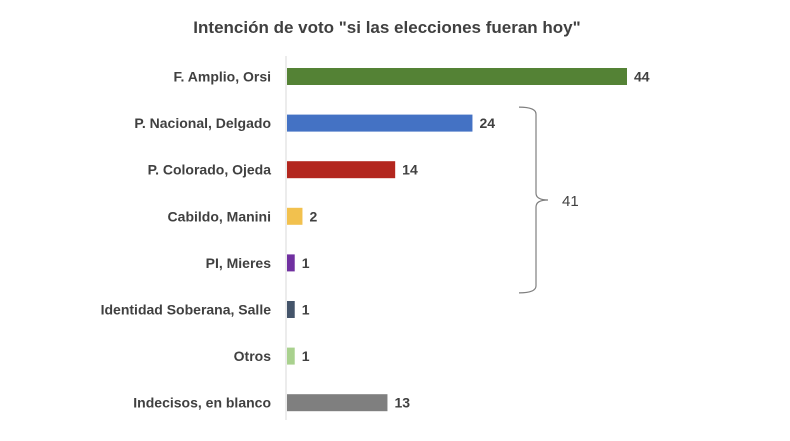 The height and width of the screenshot is (441, 790). I want to click on bar-f-amplio-orsi, so click(457, 76).